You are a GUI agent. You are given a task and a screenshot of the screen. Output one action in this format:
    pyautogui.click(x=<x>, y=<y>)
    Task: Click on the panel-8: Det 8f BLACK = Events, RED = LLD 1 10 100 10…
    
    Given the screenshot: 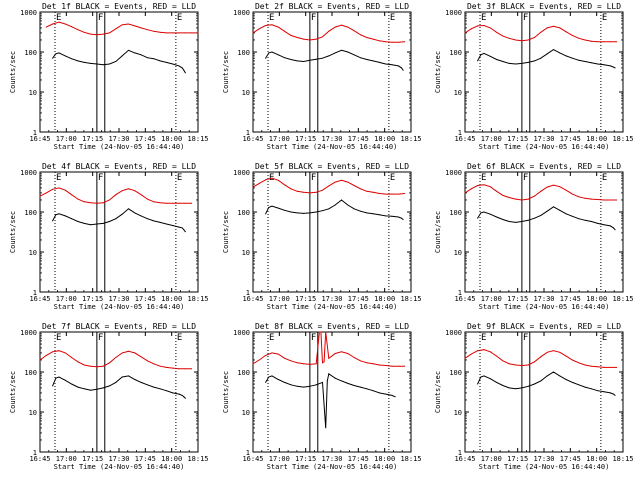 What is the action you would take?
    pyautogui.click(x=322, y=396)
    